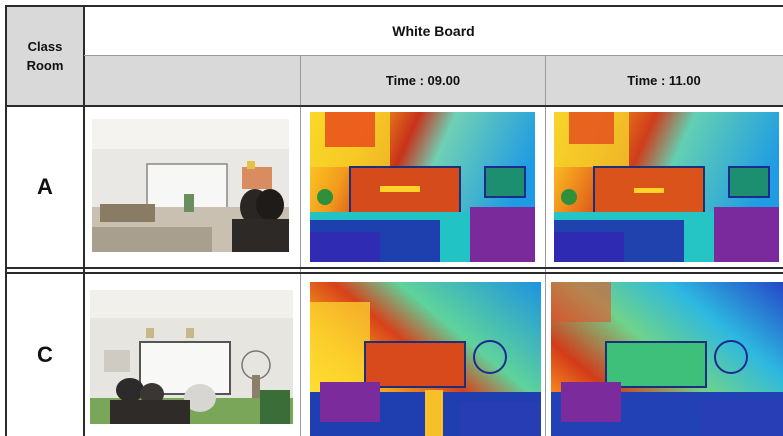 This screenshot has height=436, width=783. What do you see at coordinates (45, 186) in the screenshot?
I see `row-label-a: A` at bounding box center [45, 186].